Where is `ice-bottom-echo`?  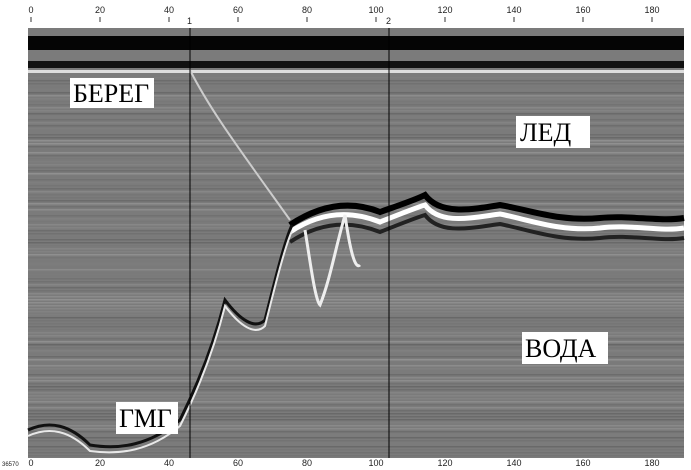
ice-bottom-echo is located at coordinates (486, 228).